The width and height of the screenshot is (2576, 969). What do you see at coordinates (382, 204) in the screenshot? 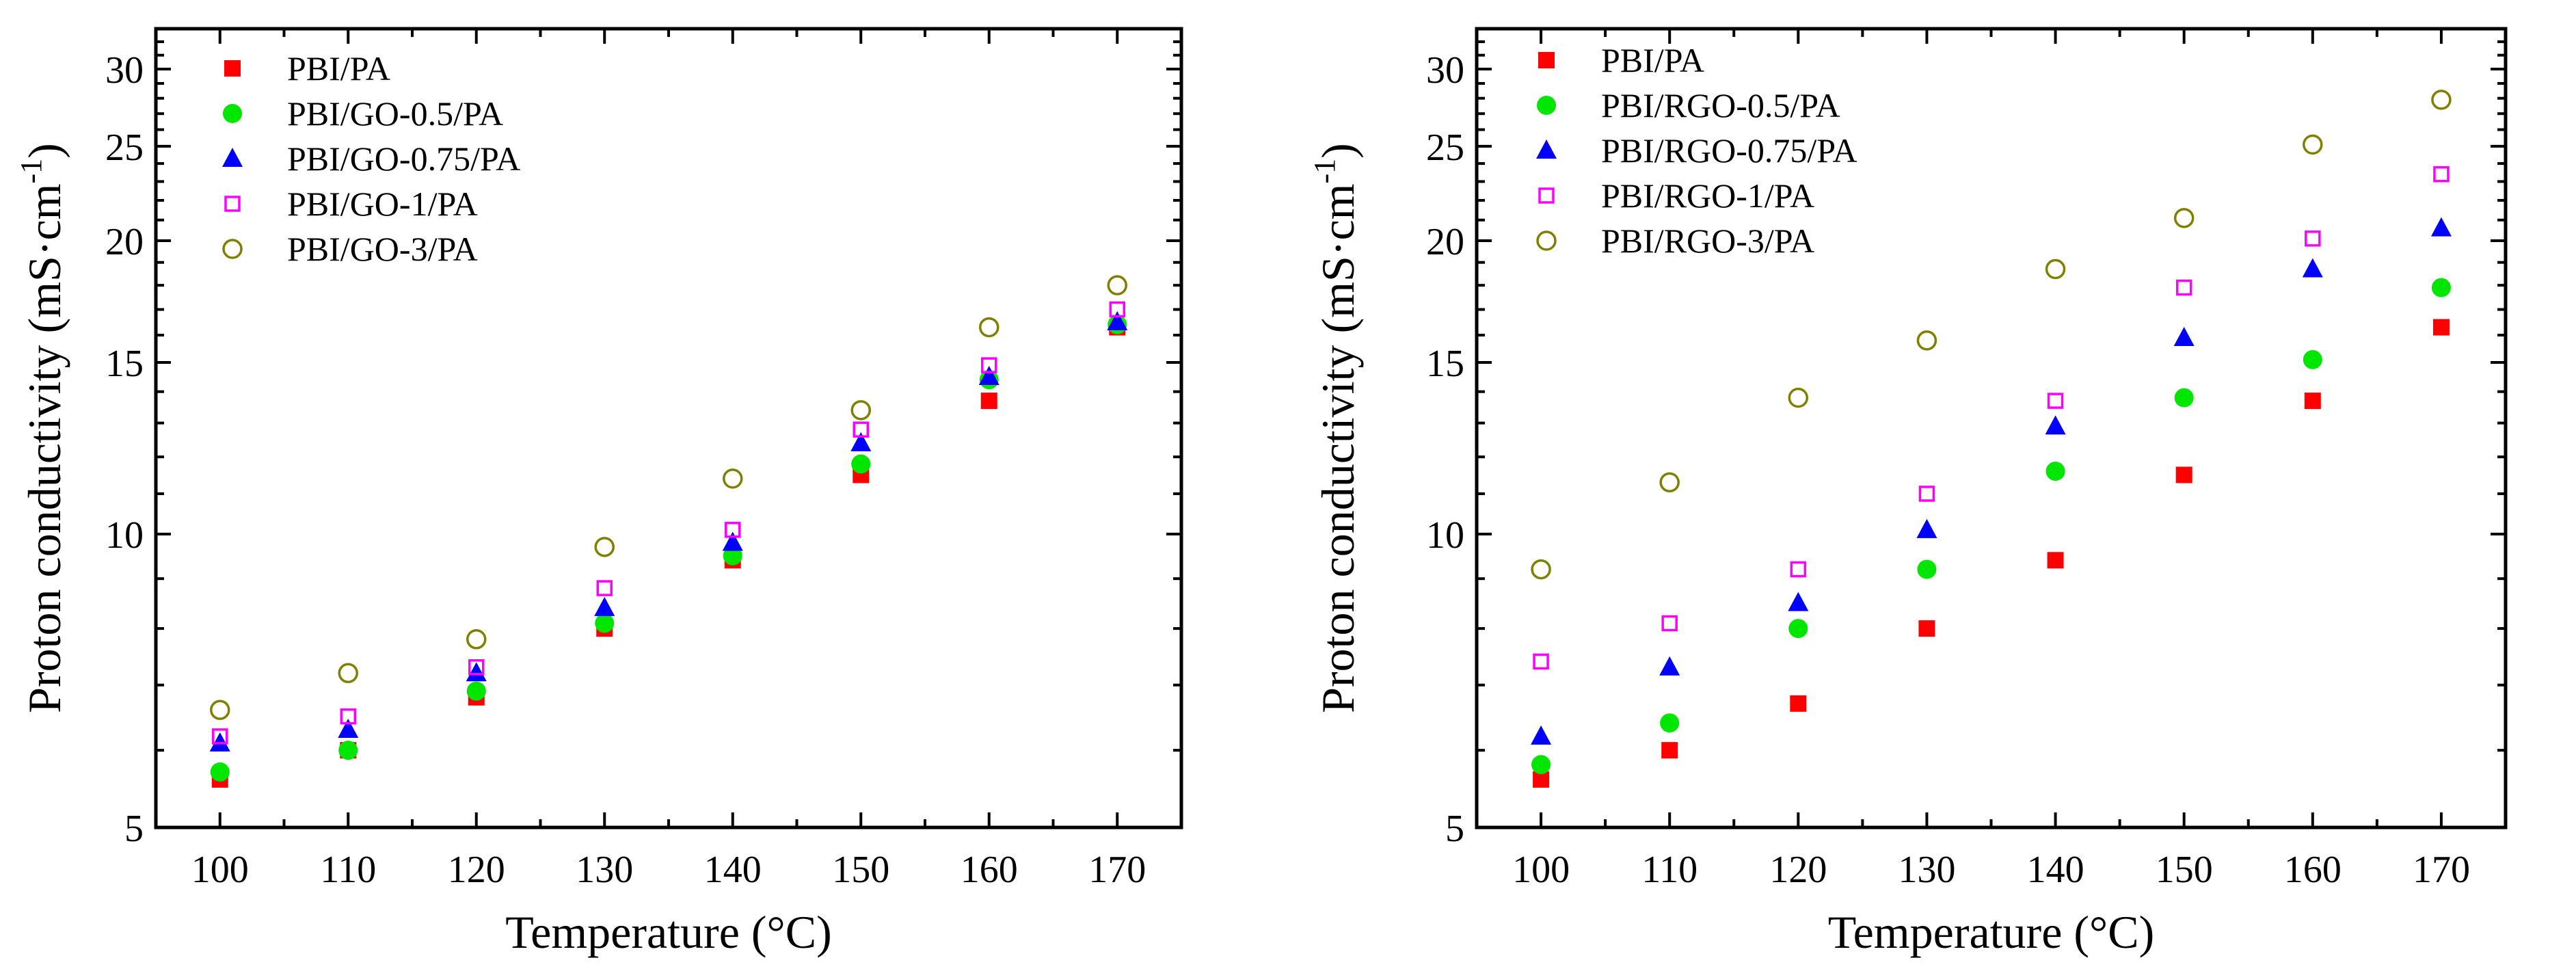
I see `legend-label: PBI/GO-1/PA` at bounding box center [382, 204].